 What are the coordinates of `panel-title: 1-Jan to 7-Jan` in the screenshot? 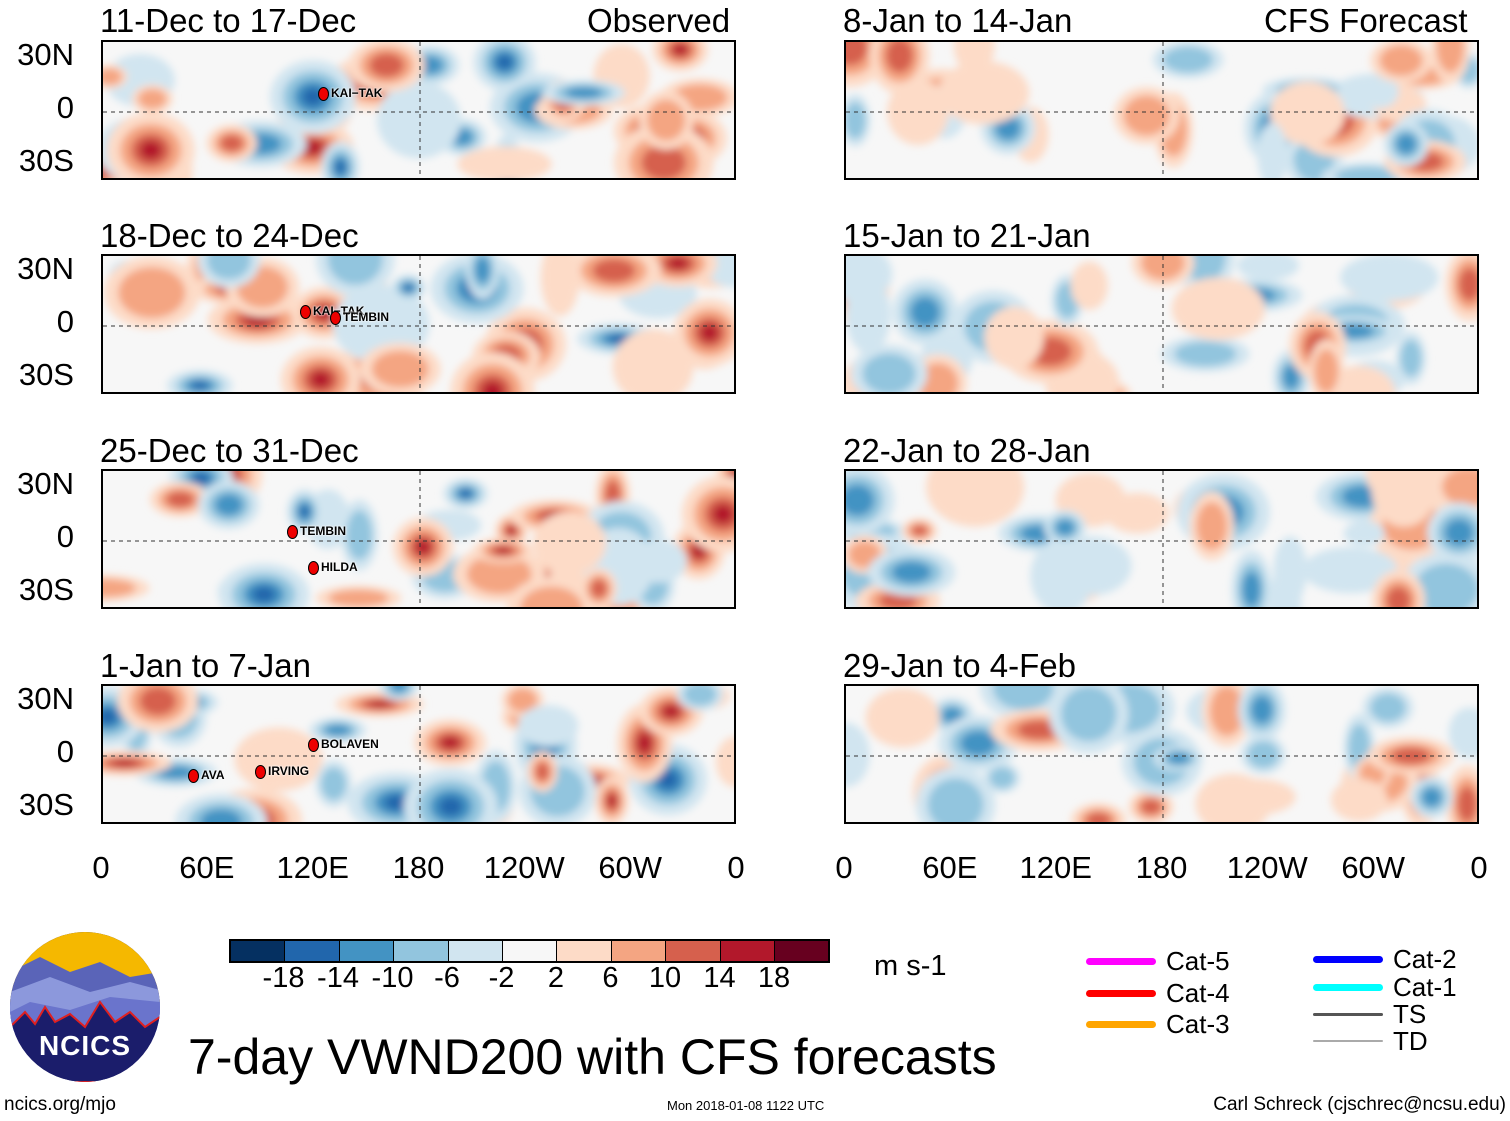 It's located at (205, 665).